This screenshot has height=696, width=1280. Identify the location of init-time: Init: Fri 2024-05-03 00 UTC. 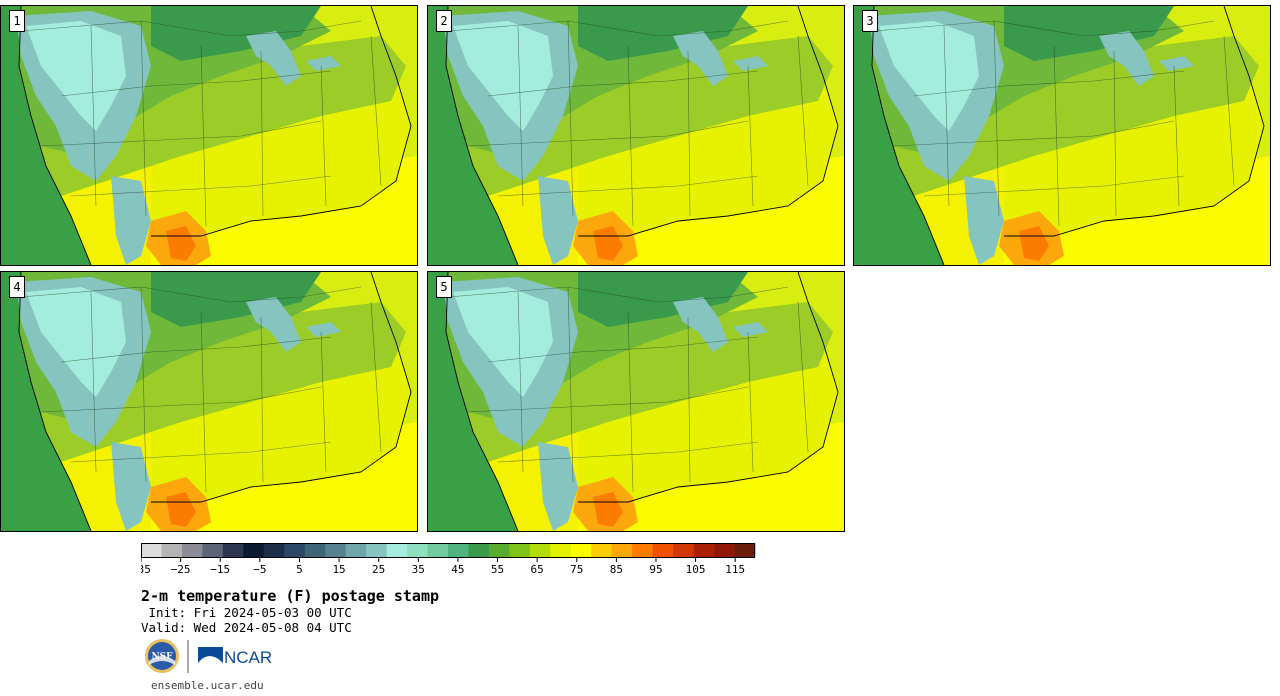
(246, 612).